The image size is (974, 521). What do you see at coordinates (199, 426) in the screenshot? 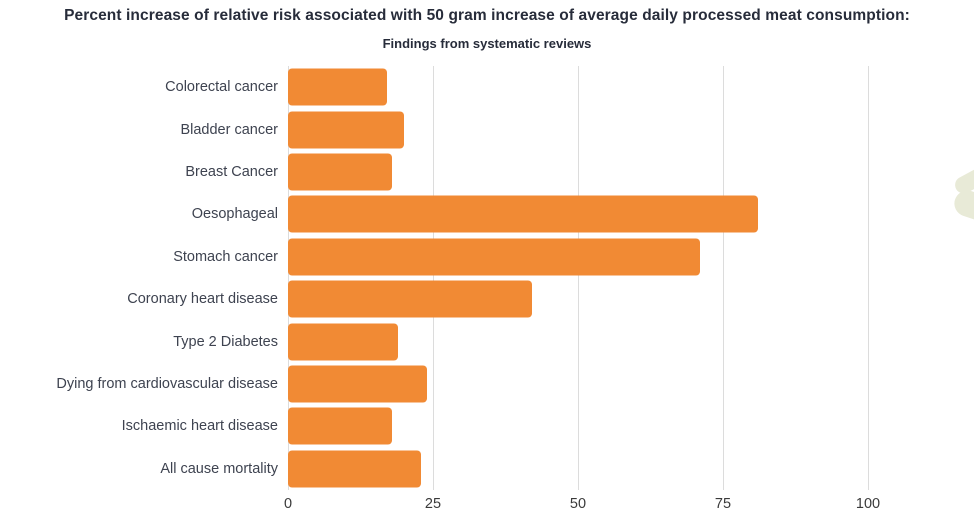
I see `category-label: Ischaemic heart disease` at bounding box center [199, 426].